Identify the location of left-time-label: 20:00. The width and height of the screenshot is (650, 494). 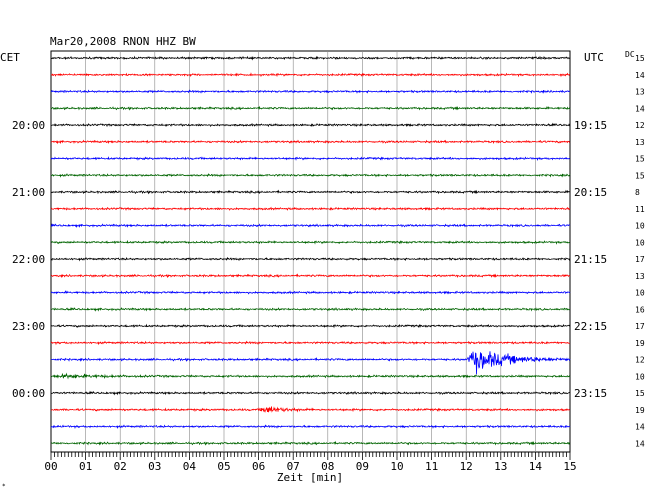
(28, 125).